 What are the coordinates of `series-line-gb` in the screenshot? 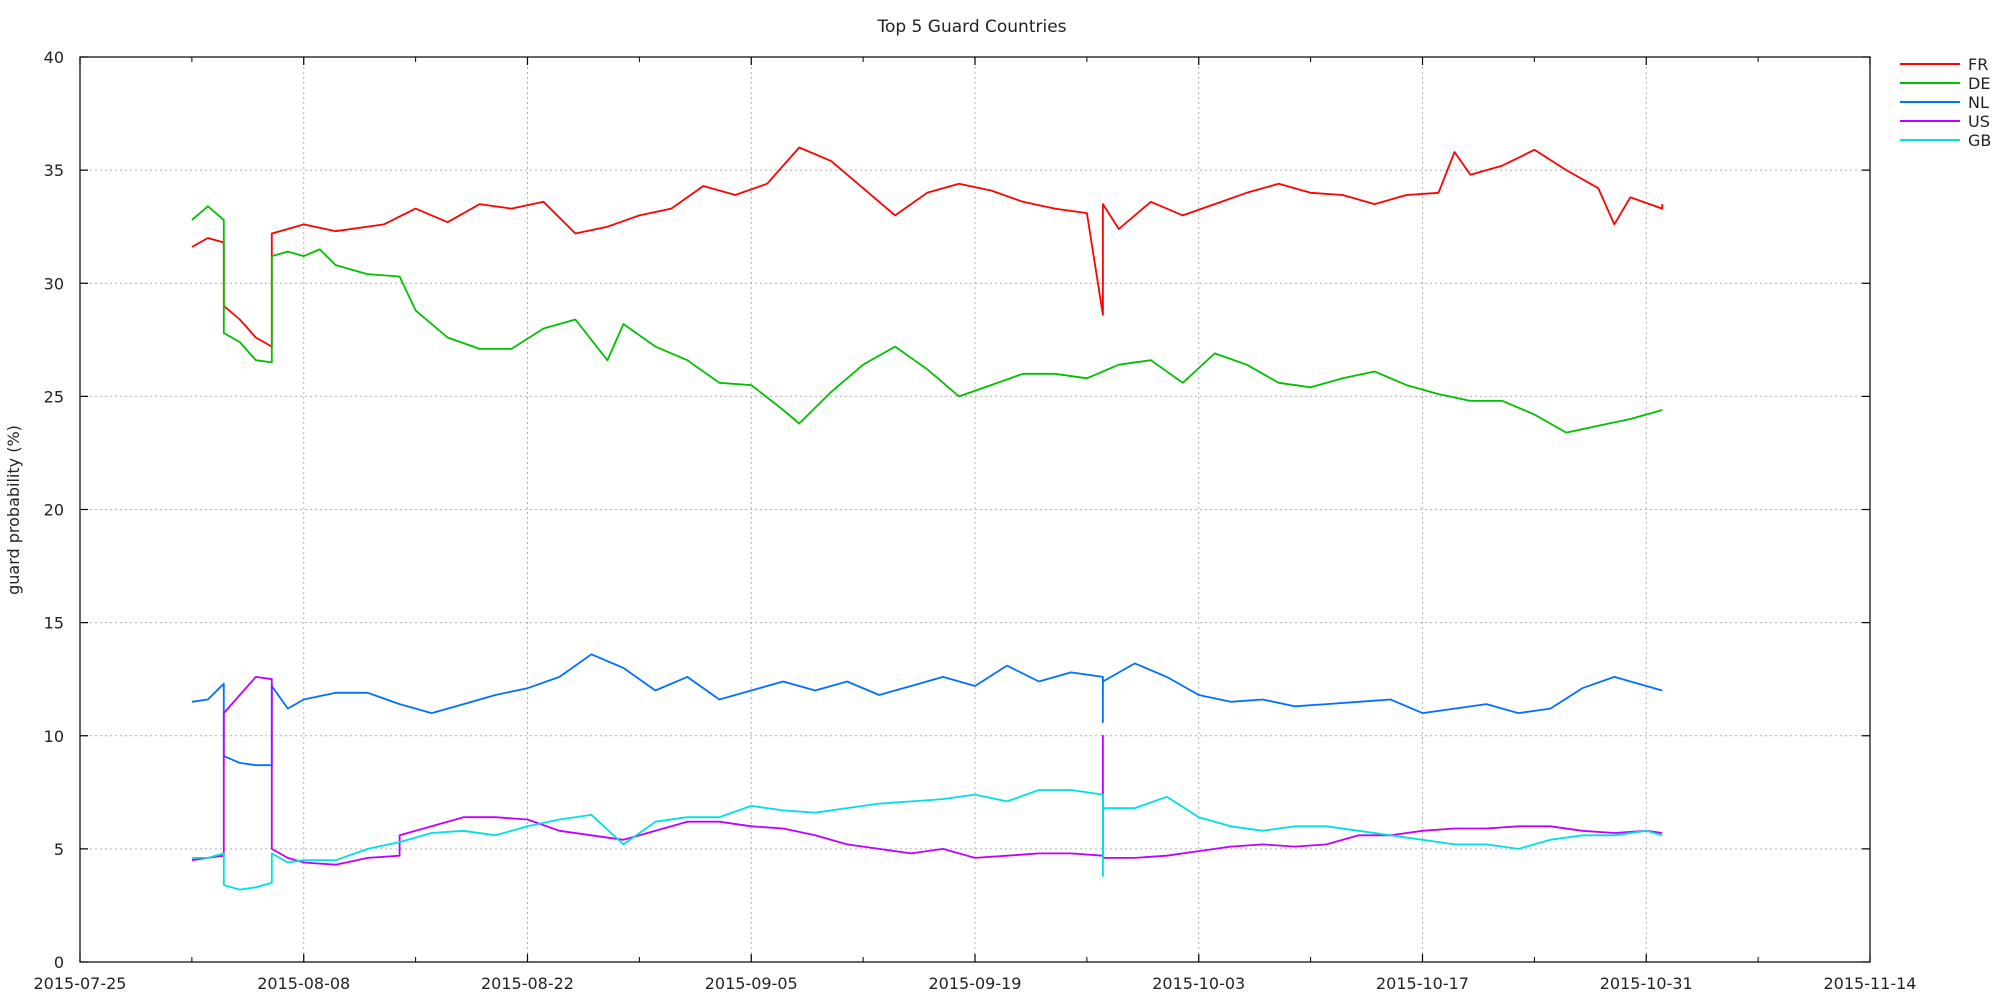 It's located at (927, 840).